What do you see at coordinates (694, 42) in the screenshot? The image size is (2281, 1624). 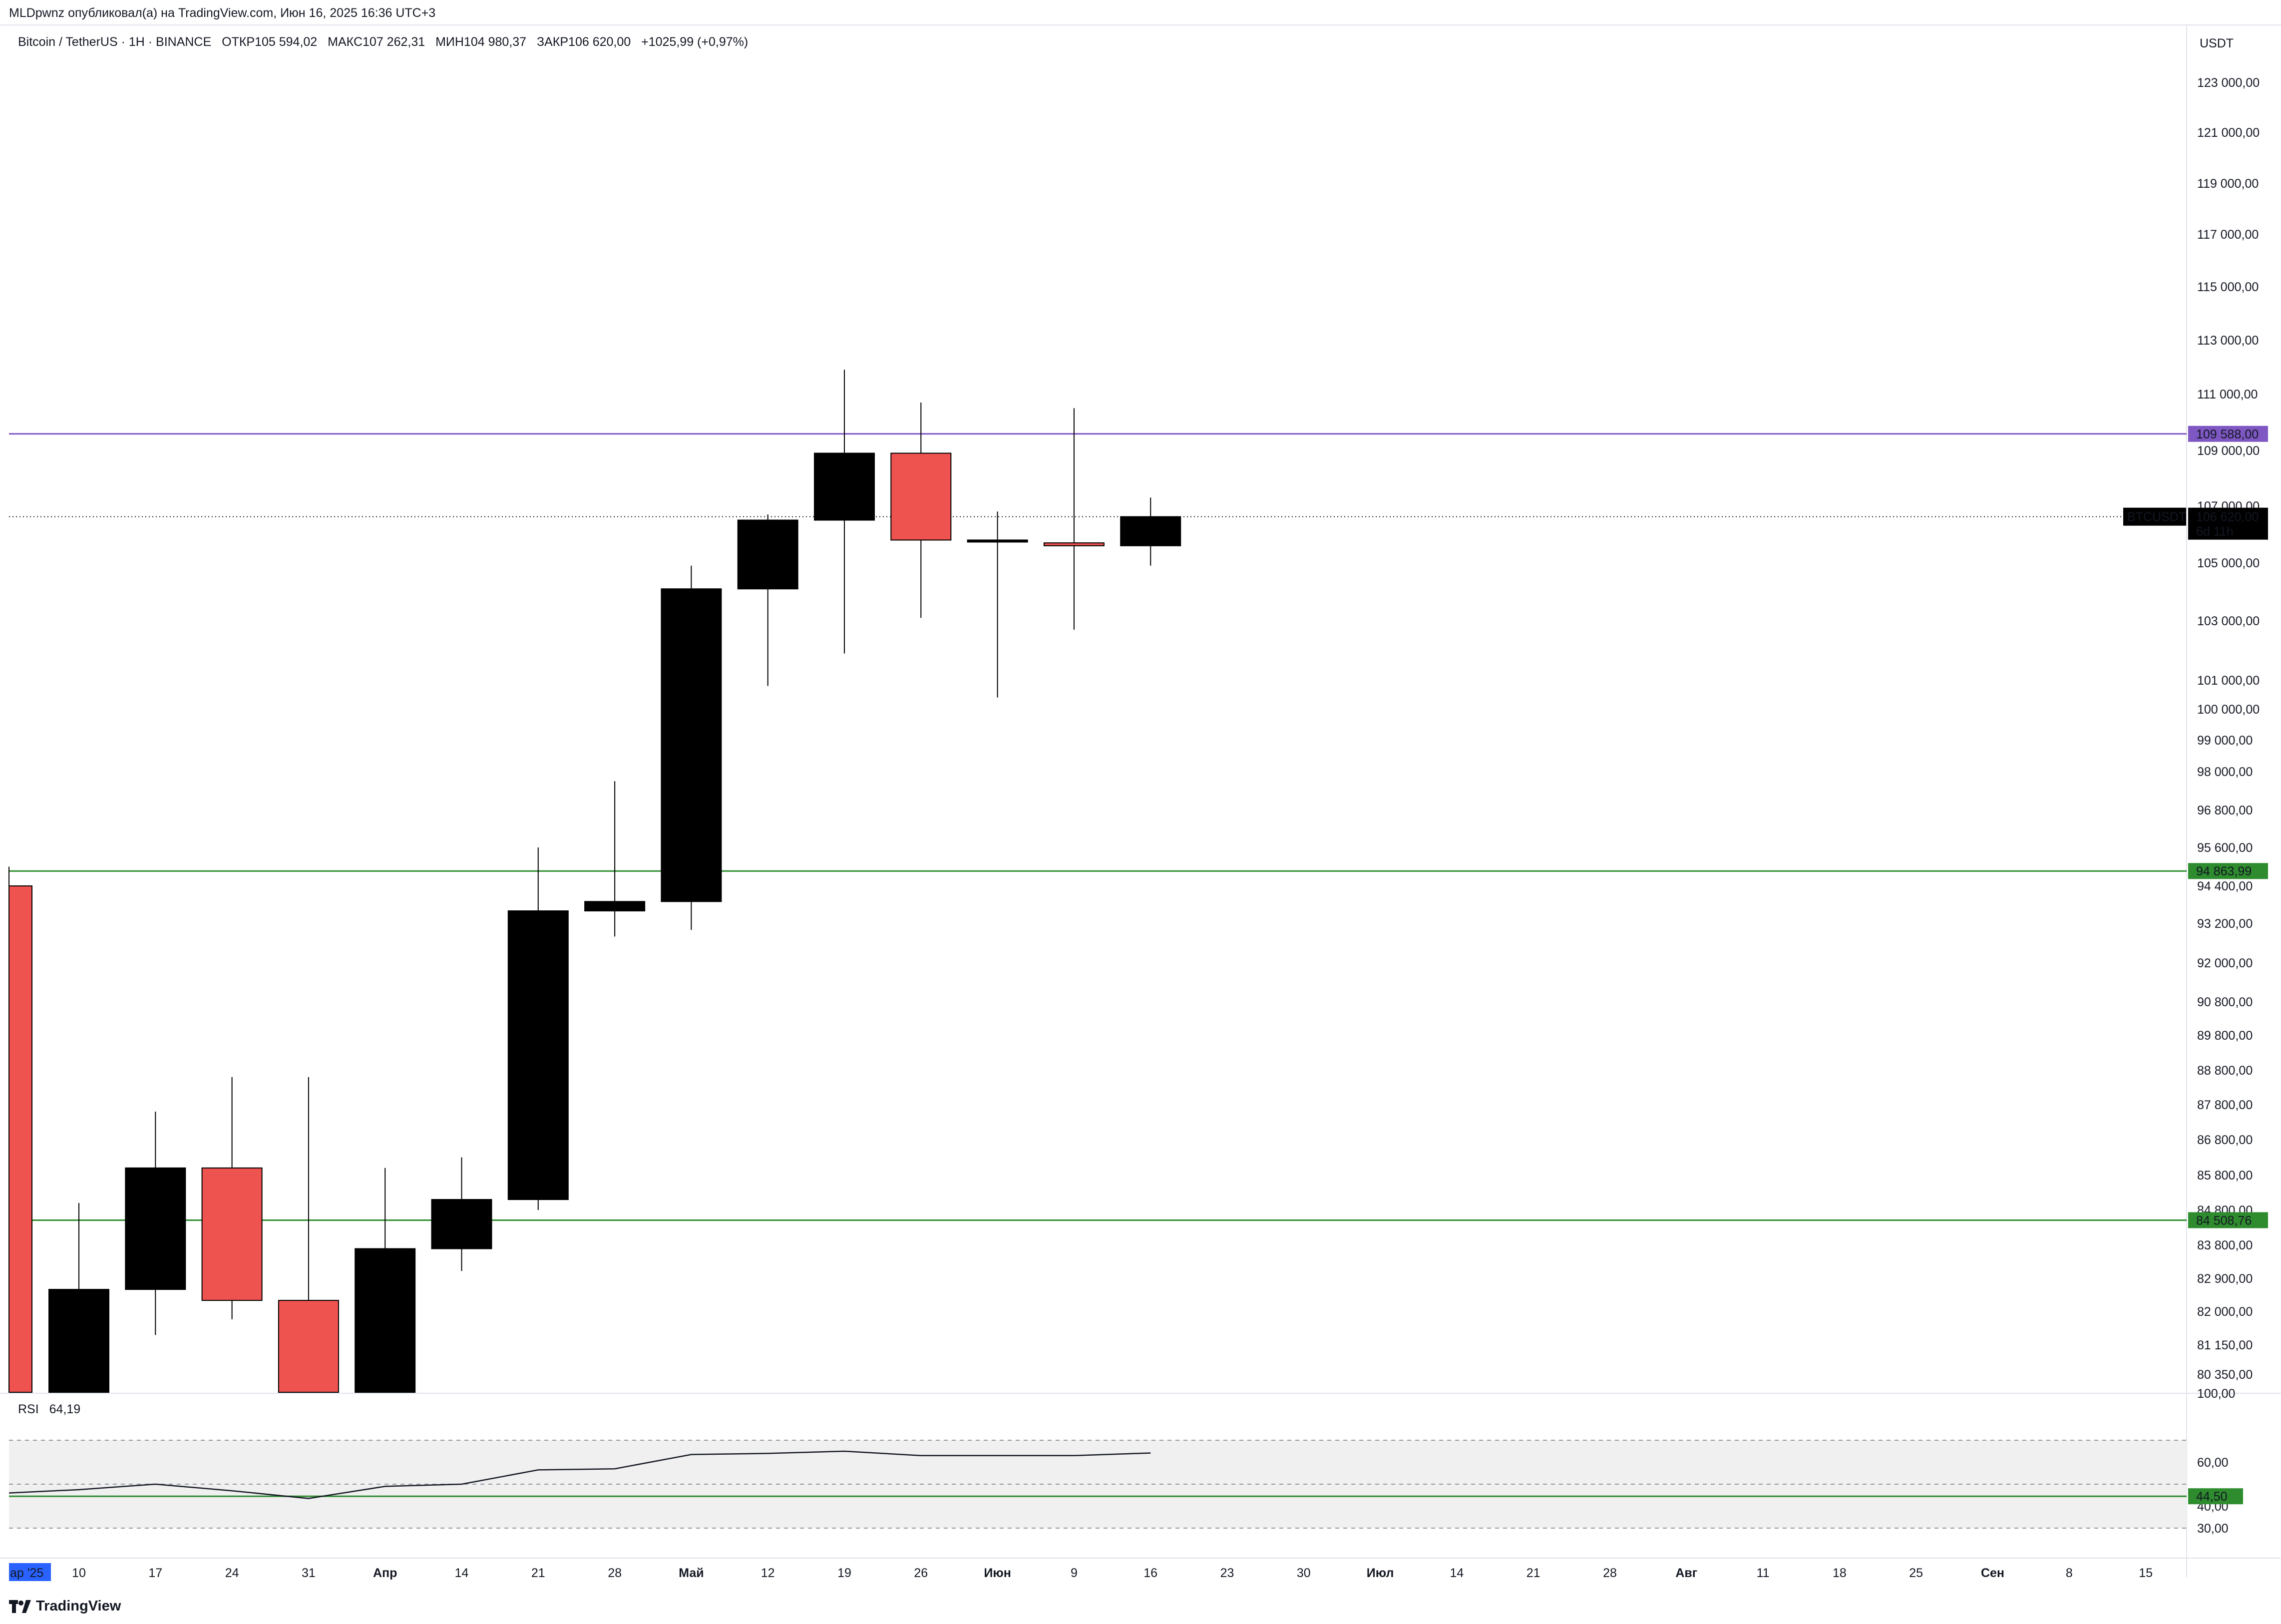 I see `legend-change: +1025,99 (+0,97%)` at bounding box center [694, 42].